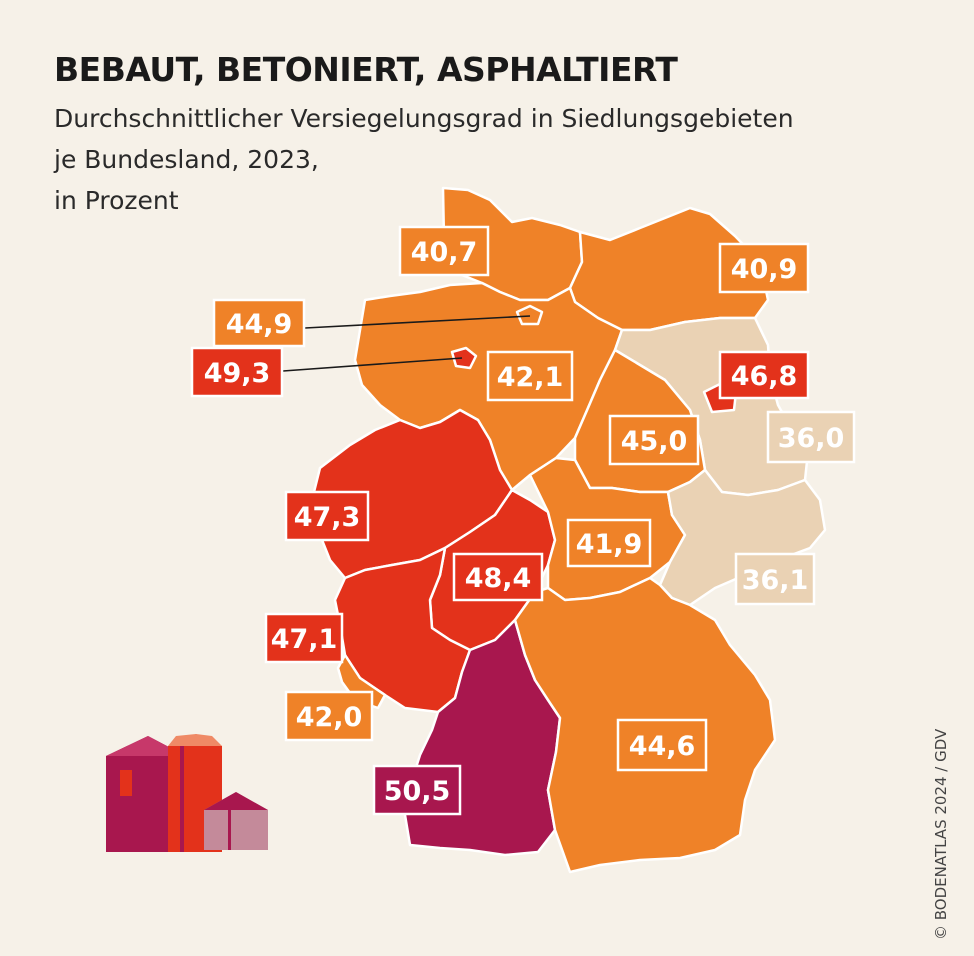 This screenshot has width=974, height=956. I want to click on label-mecklenburg-vorpommern: 40,9, so click(764, 268).